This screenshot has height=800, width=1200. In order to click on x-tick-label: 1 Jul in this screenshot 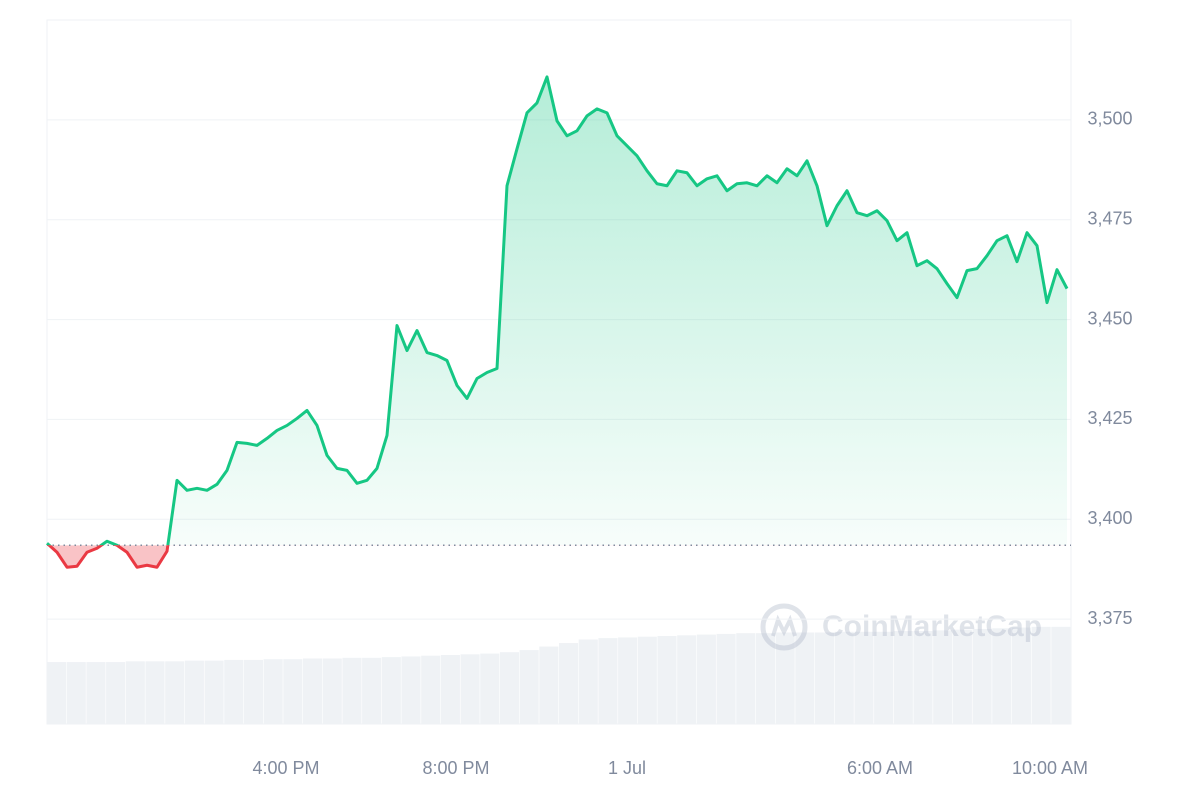, I will do `click(627, 768)`.